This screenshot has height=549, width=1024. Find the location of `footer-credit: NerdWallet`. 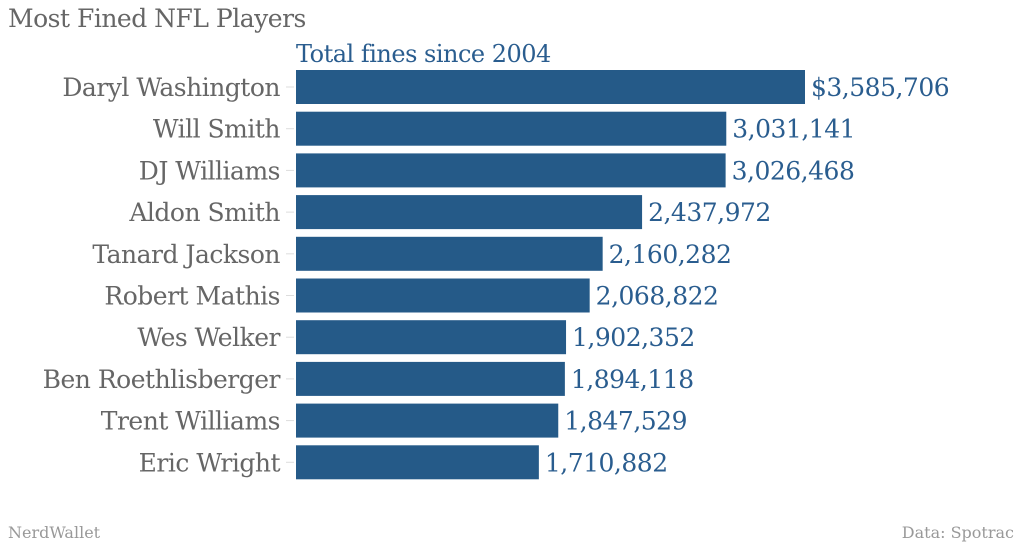

footer-credit: NerdWallet is located at coordinates (54, 532).